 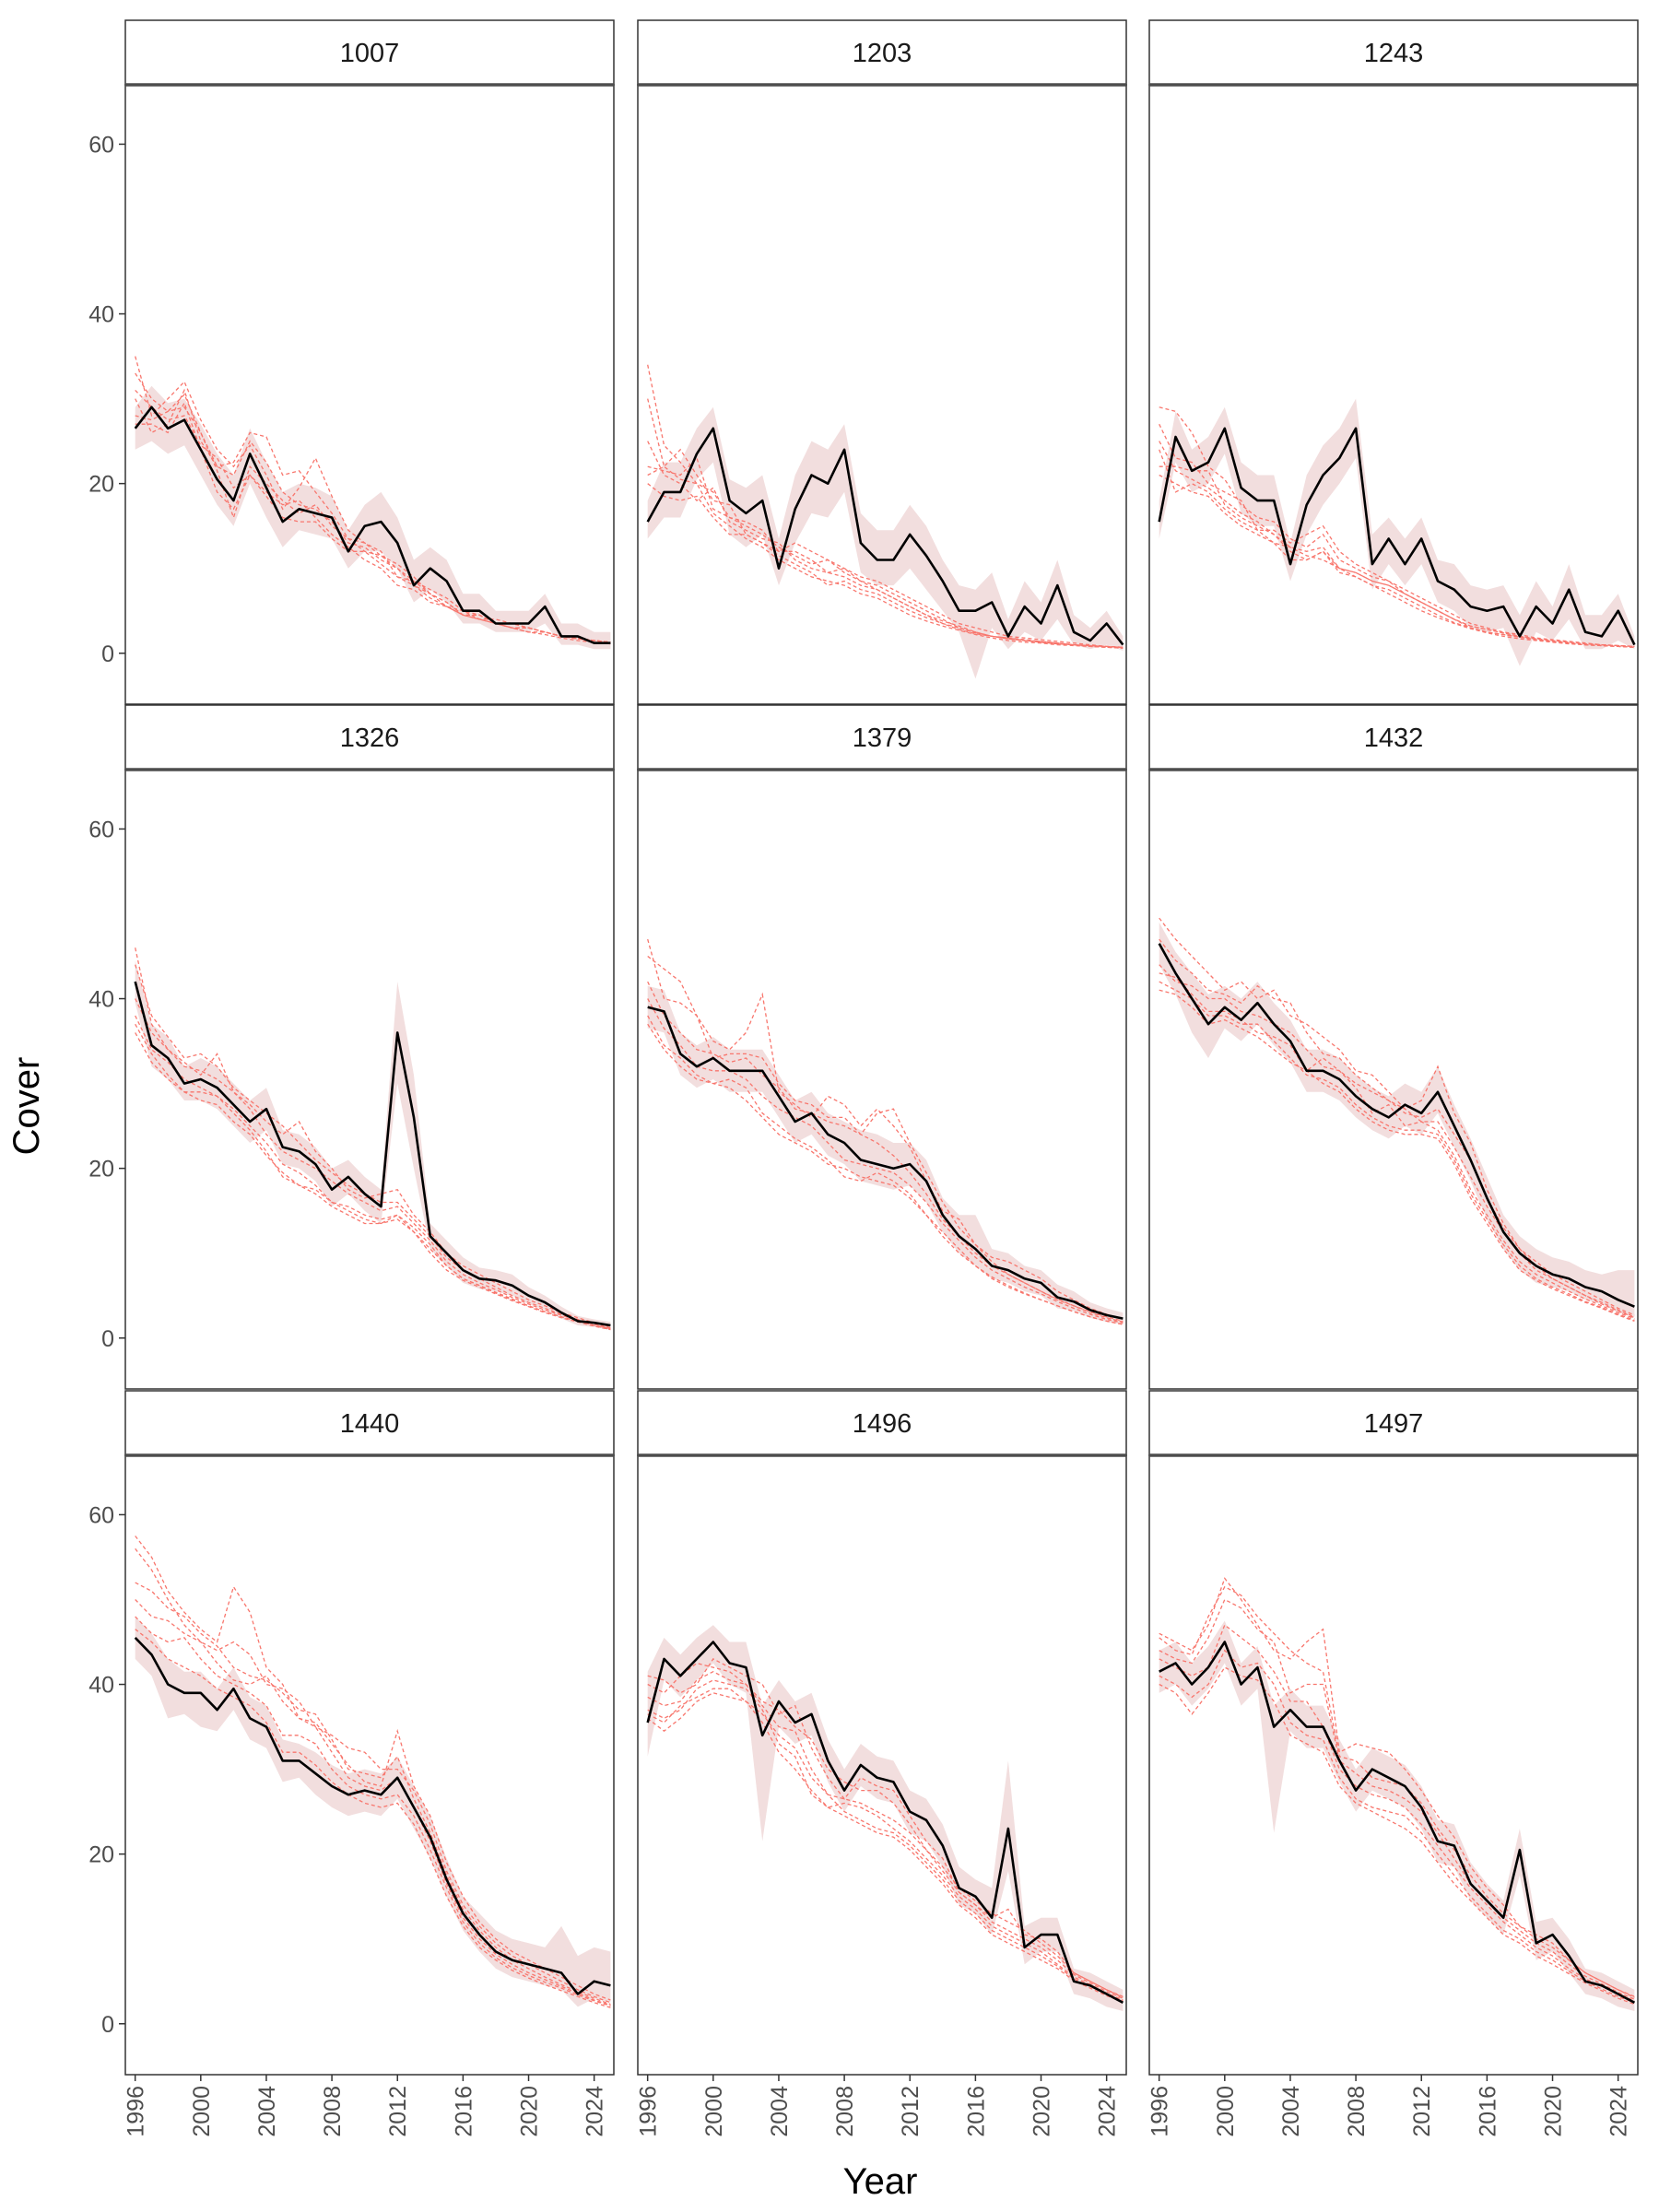 I want to click on facet-panel: 1432, so click(x=1393, y=1047).